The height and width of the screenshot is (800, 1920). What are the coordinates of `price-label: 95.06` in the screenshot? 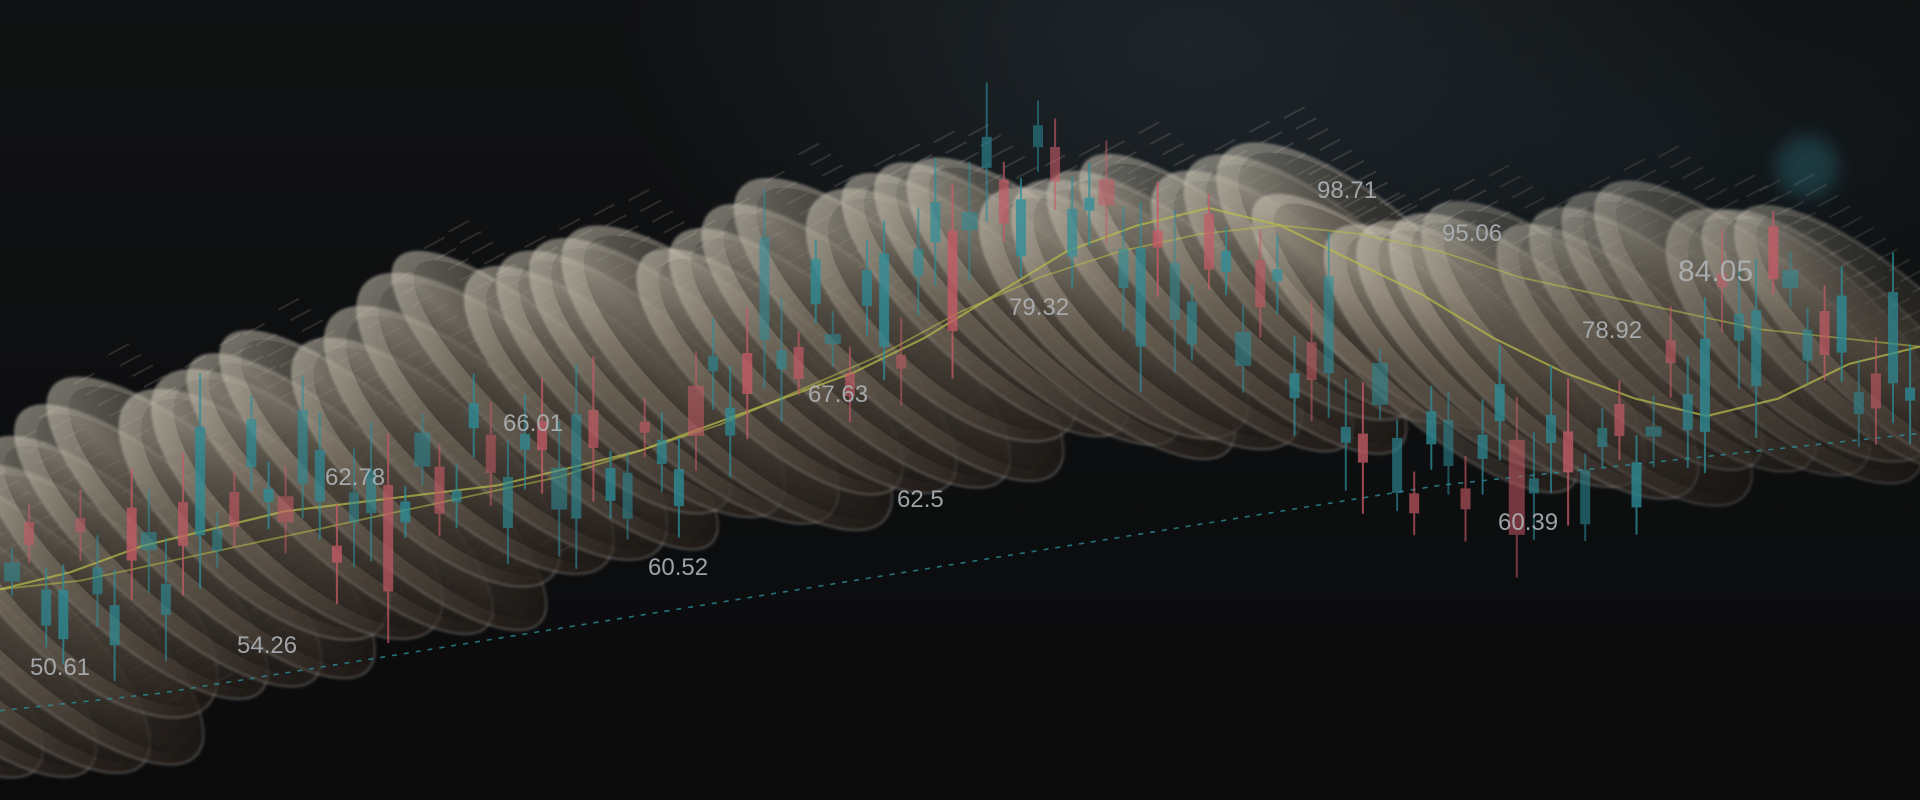 It's located at (1472, 233).